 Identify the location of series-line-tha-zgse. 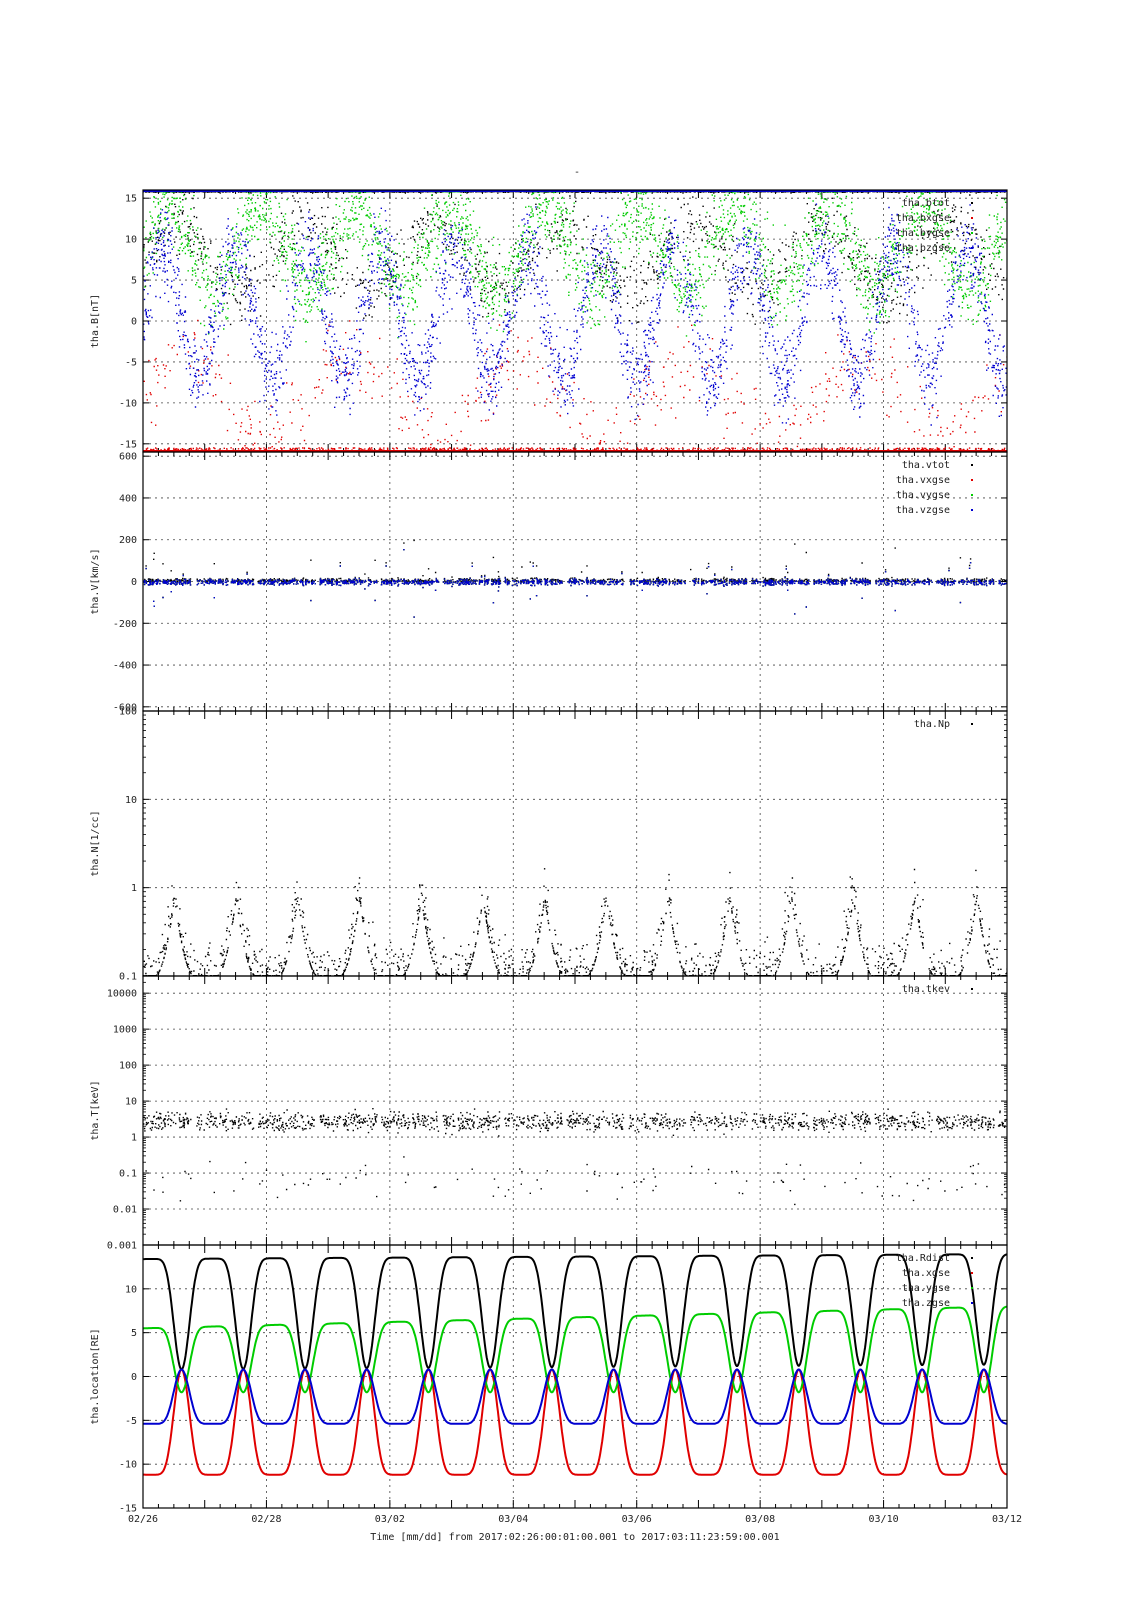
(575, 1396).